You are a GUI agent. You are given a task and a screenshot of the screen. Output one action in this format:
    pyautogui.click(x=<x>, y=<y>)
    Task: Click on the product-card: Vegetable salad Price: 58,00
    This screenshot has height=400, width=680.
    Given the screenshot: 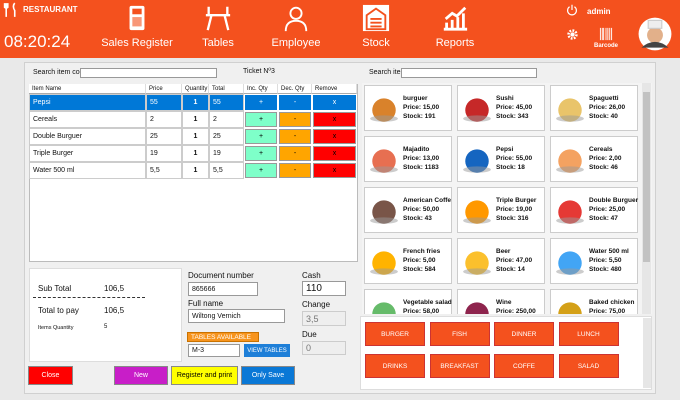 What is the action you would take?
    pyautogui.click(x=408, y=301)
    